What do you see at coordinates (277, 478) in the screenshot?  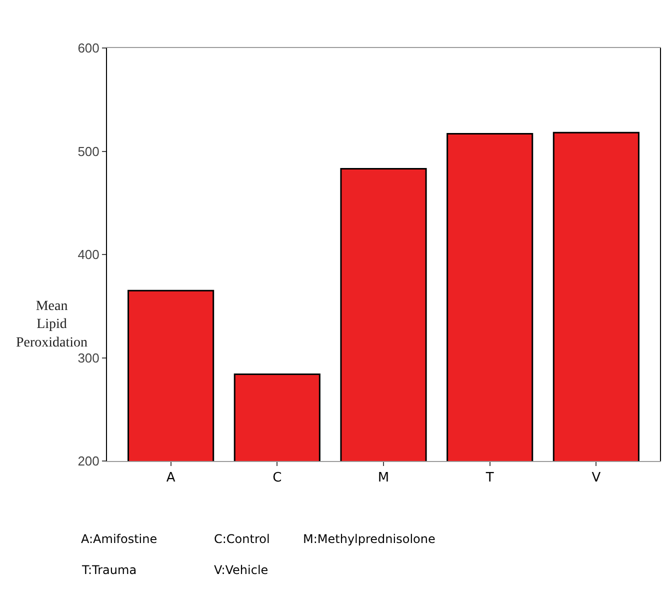 I see `x-tick-label: C` at bounding box center [277, 478].